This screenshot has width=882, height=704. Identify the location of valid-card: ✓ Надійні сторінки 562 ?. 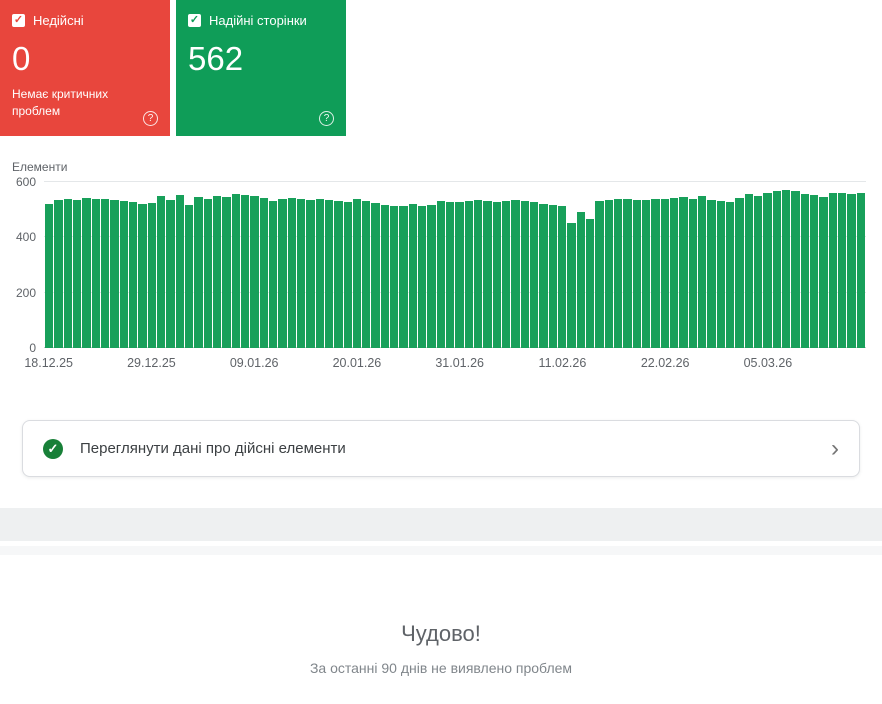
(261, 68).